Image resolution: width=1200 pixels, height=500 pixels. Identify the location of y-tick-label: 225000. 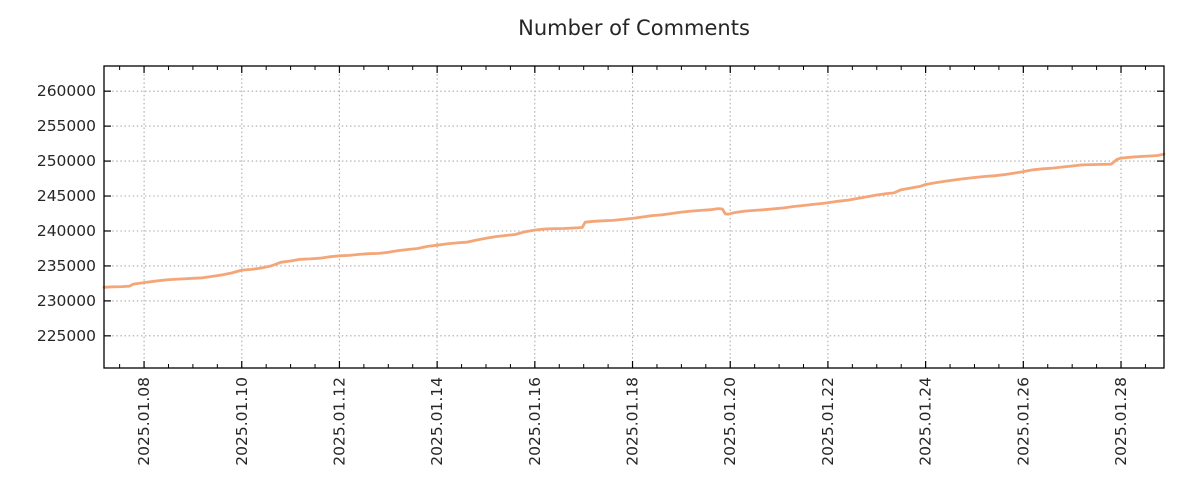
(66, 336).